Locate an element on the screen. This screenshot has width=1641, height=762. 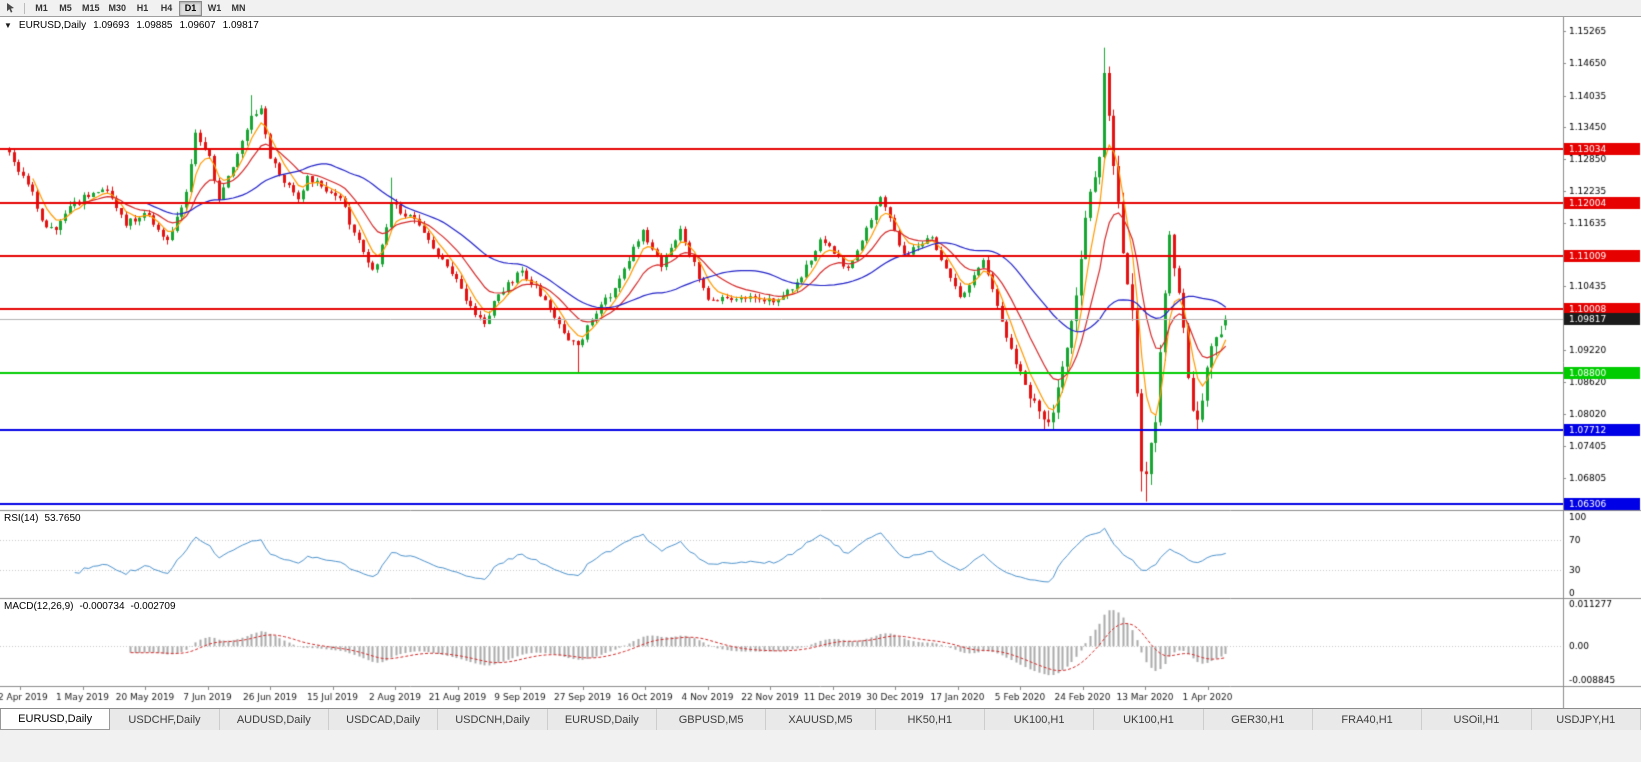
toolbar-separator is located at coordinates (24, 8).